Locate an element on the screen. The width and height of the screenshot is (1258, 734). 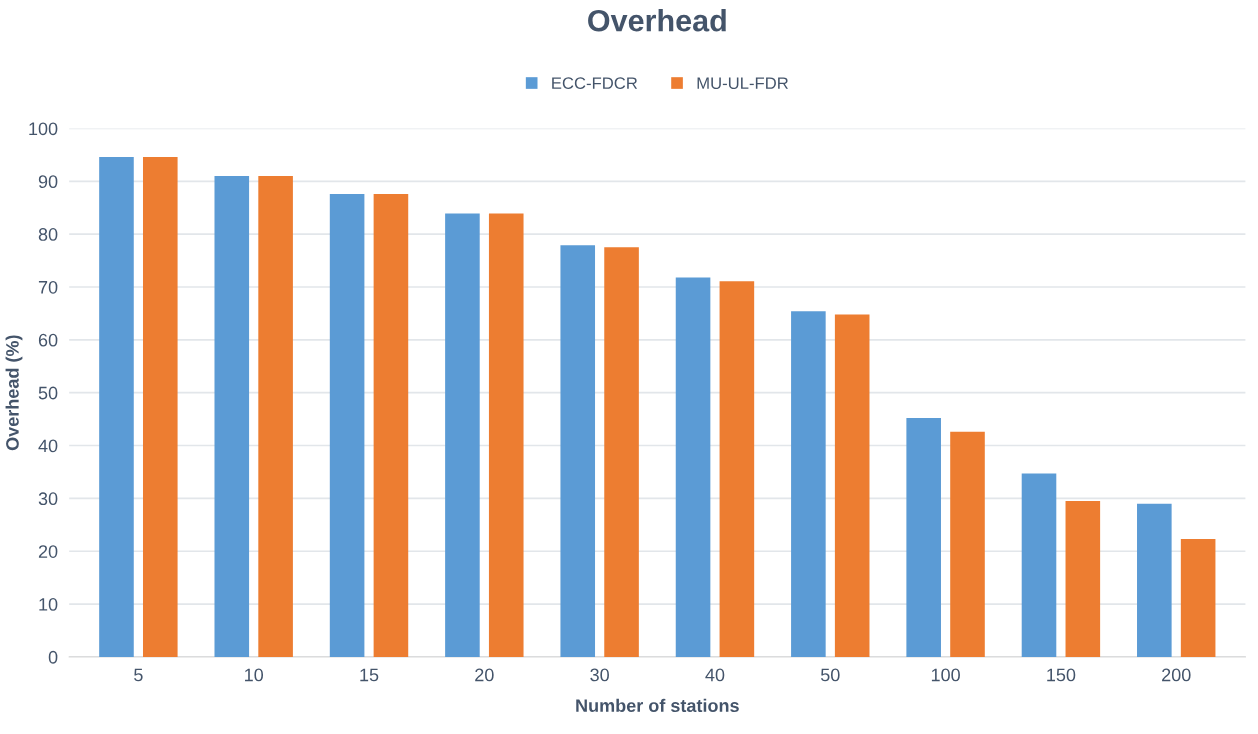
x-tick-label: 40 is located at coordinates (715, 675).